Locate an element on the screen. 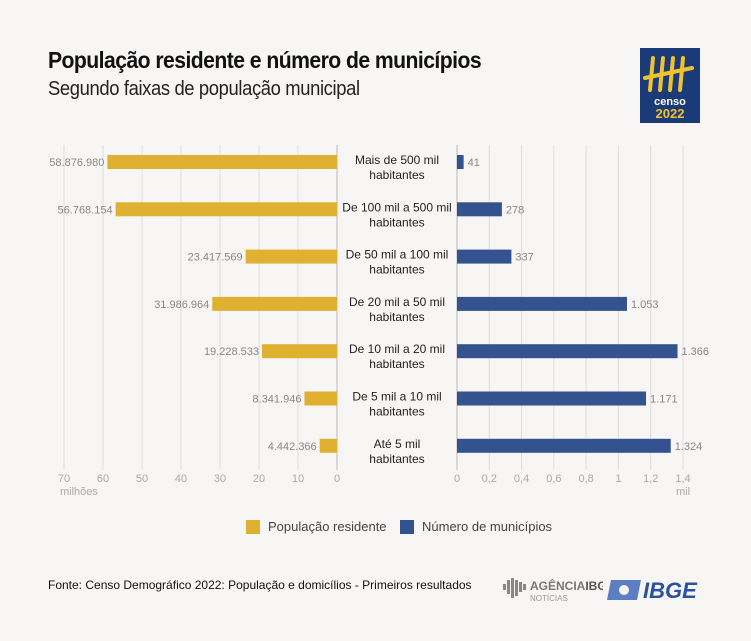  svg-text: censo is located at coordinates (670, 102).